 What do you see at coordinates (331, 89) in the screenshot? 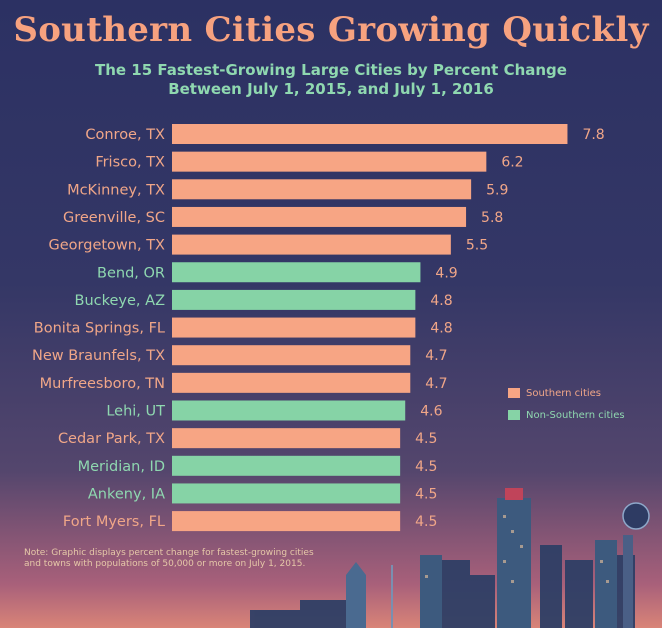
I see `chart-subtitle-line2: Between July 1, 2015, and July 1, 2016` at bounding box center [331, 89].